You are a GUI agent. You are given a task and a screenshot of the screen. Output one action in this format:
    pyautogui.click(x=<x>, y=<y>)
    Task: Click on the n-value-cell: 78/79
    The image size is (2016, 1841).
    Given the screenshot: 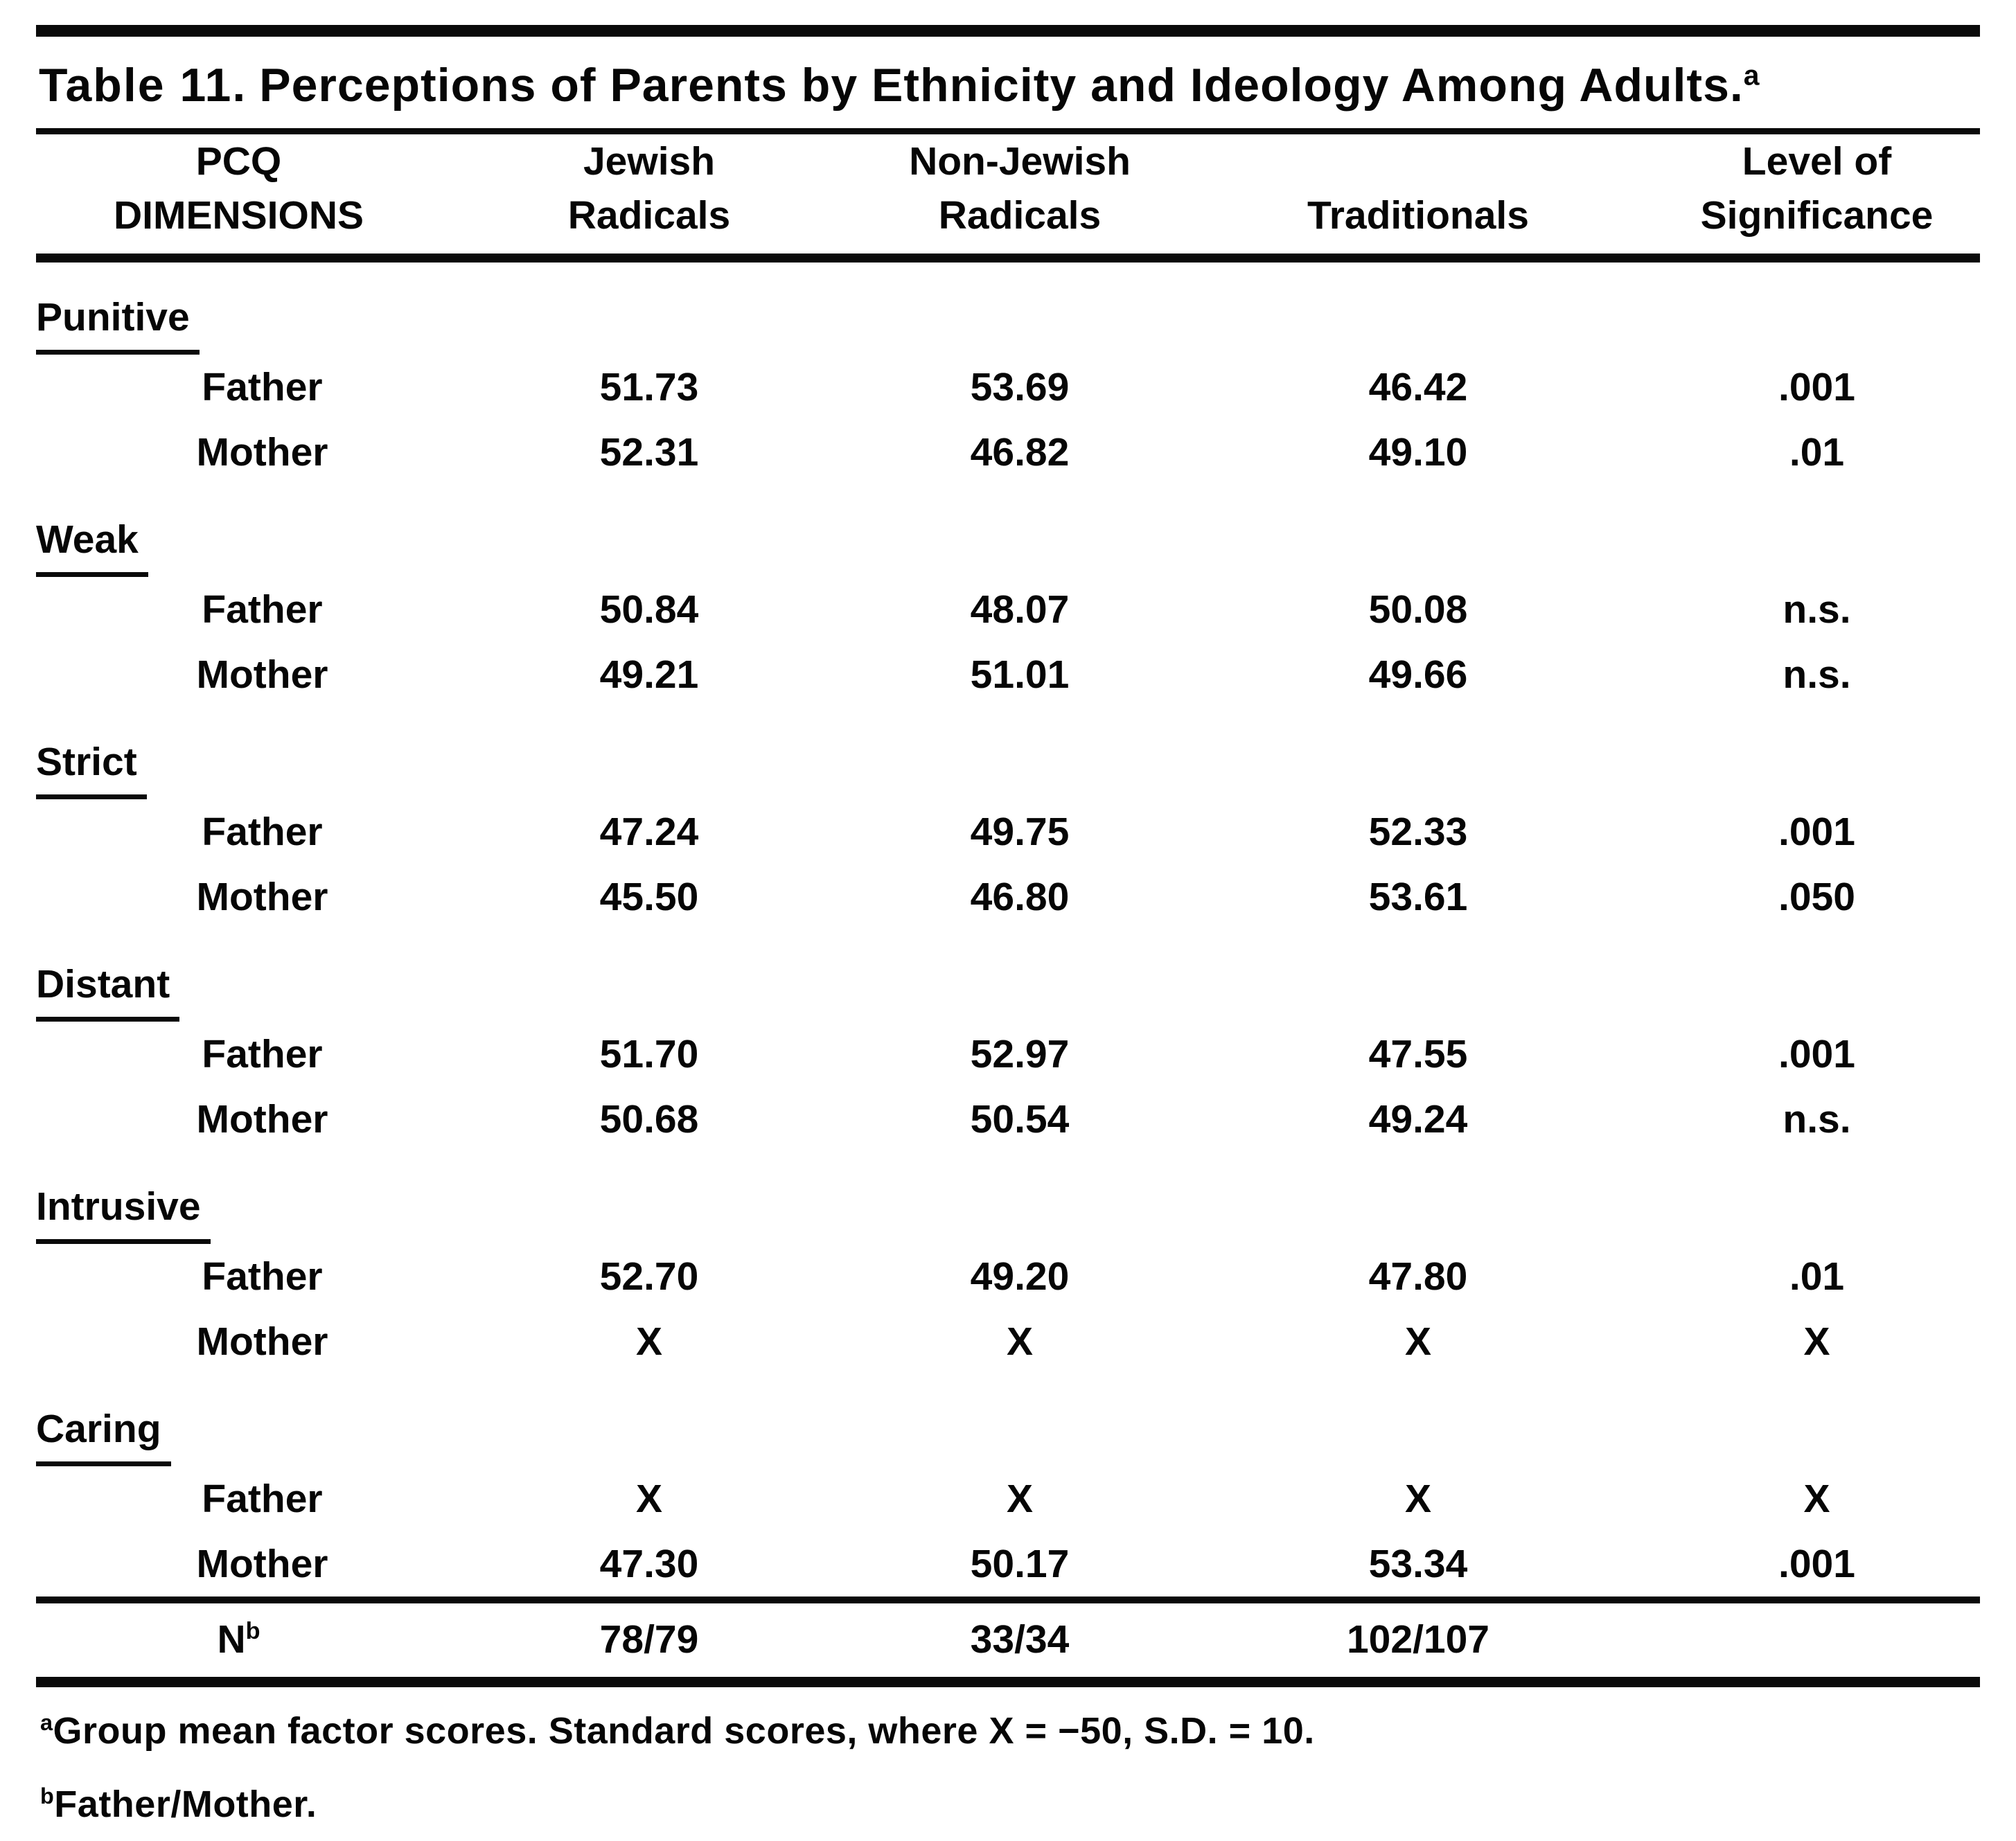 What is the action you would take?
    pyautogui.click(x=649, y=1642)
    